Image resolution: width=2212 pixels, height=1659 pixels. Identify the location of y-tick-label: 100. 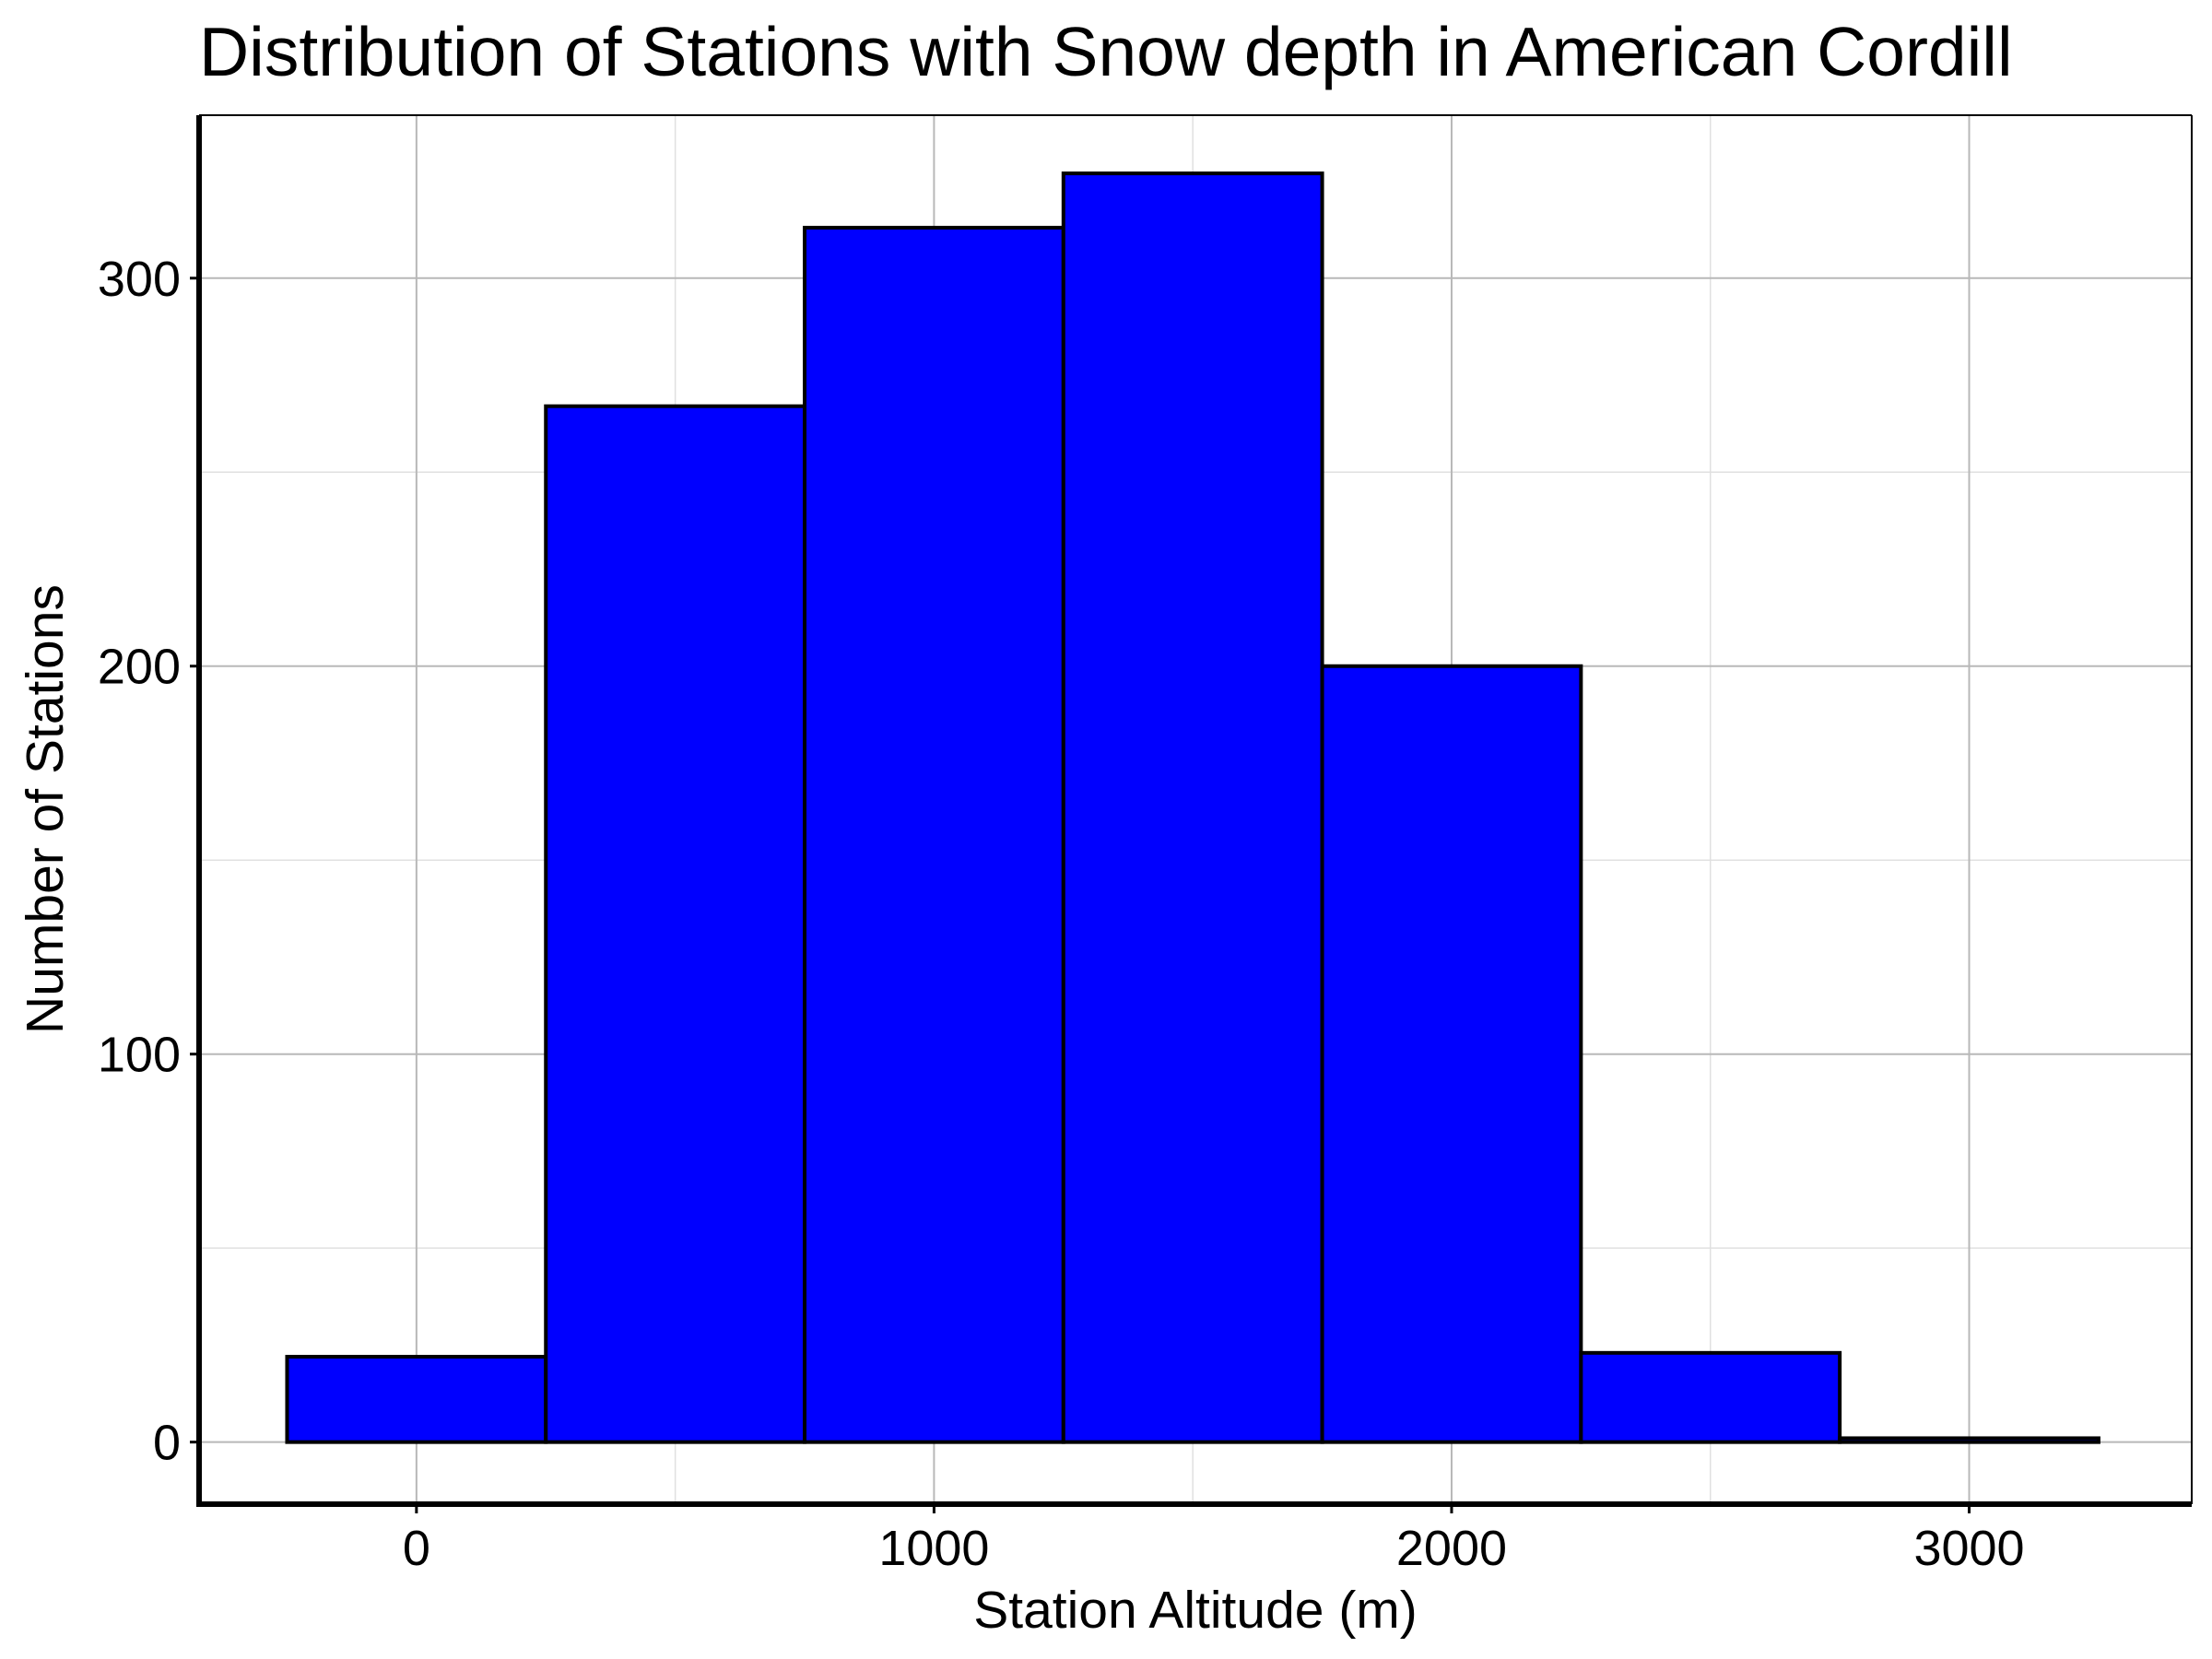
(139, 1055).